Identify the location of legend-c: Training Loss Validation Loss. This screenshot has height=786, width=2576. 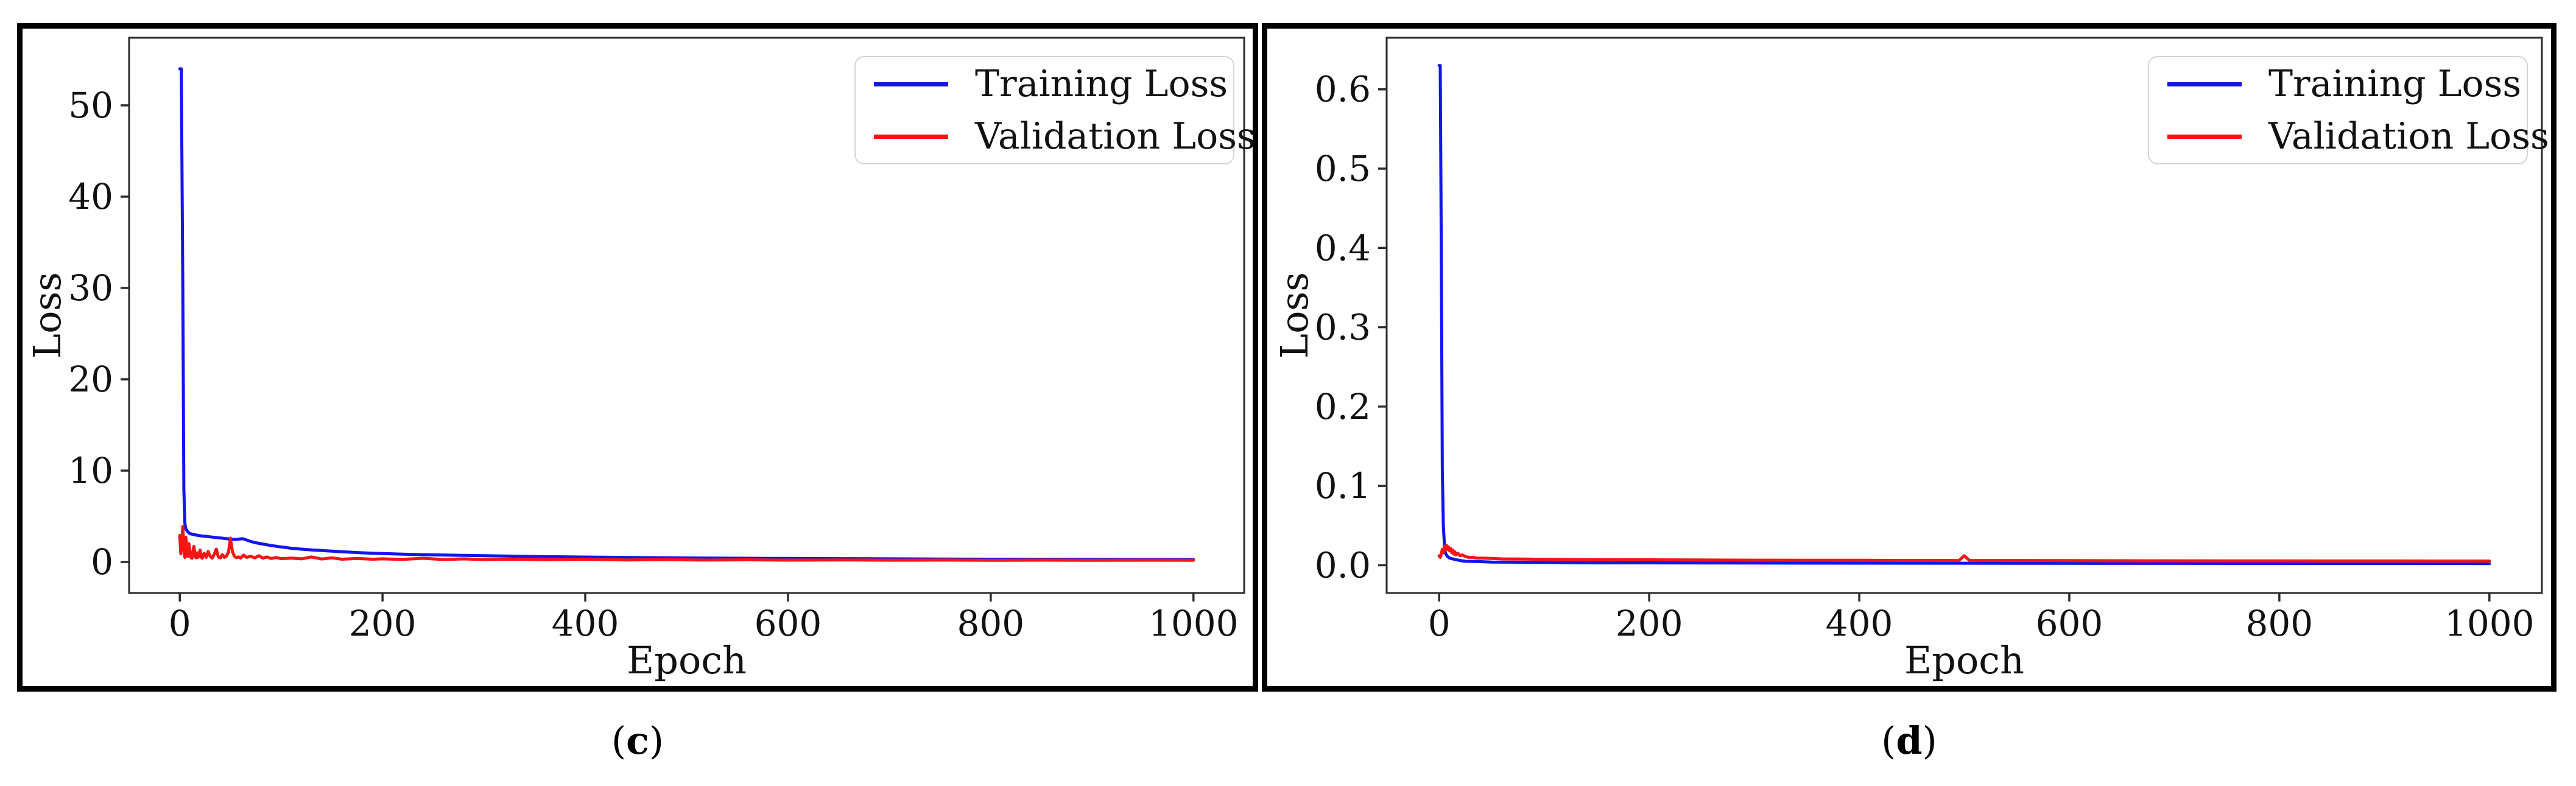
(1055, 110).